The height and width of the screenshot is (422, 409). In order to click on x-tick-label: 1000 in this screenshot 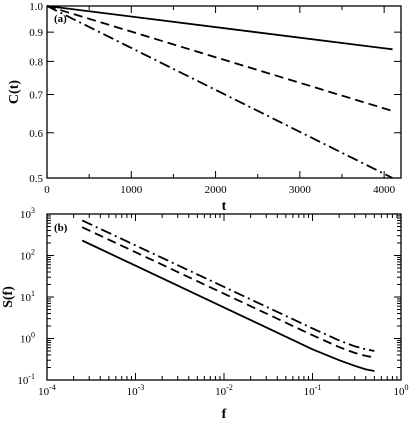, I will do `click(131, 190)`.